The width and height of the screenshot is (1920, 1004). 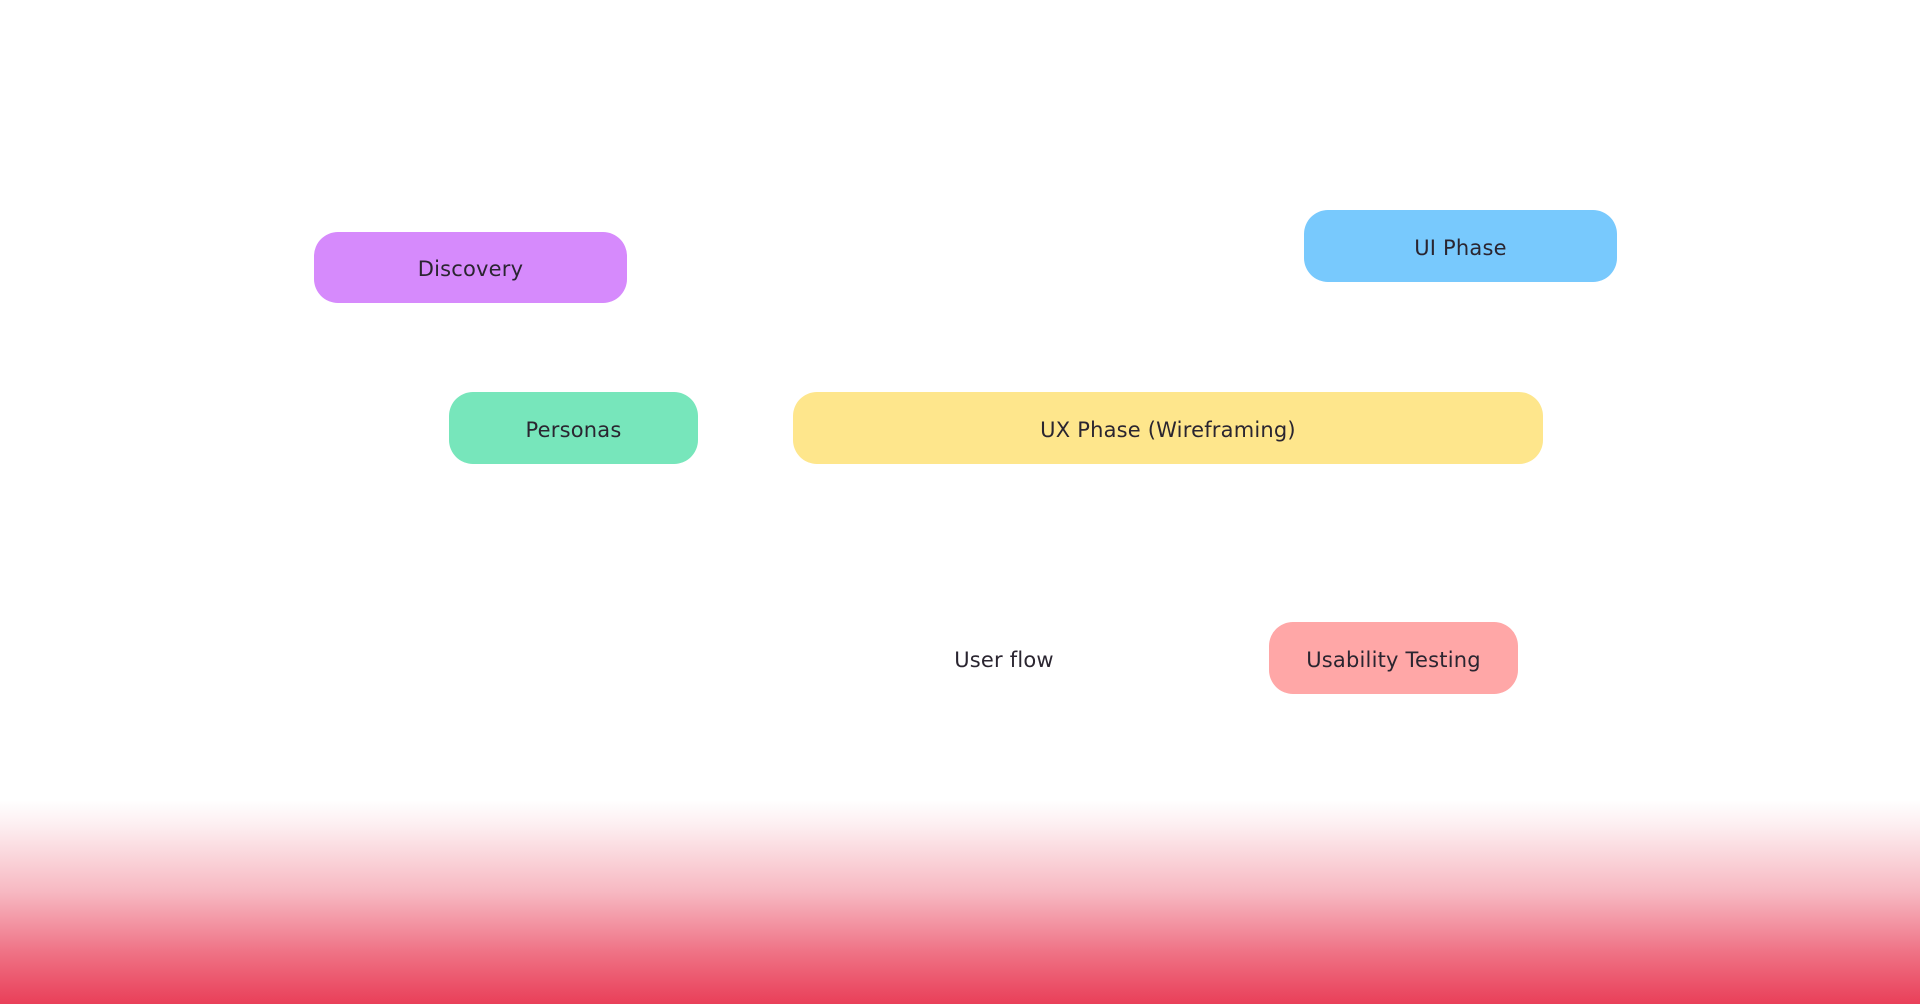 I want to click on node-usability-testing-label: Usability Testing, so click(x=1393, y=659).